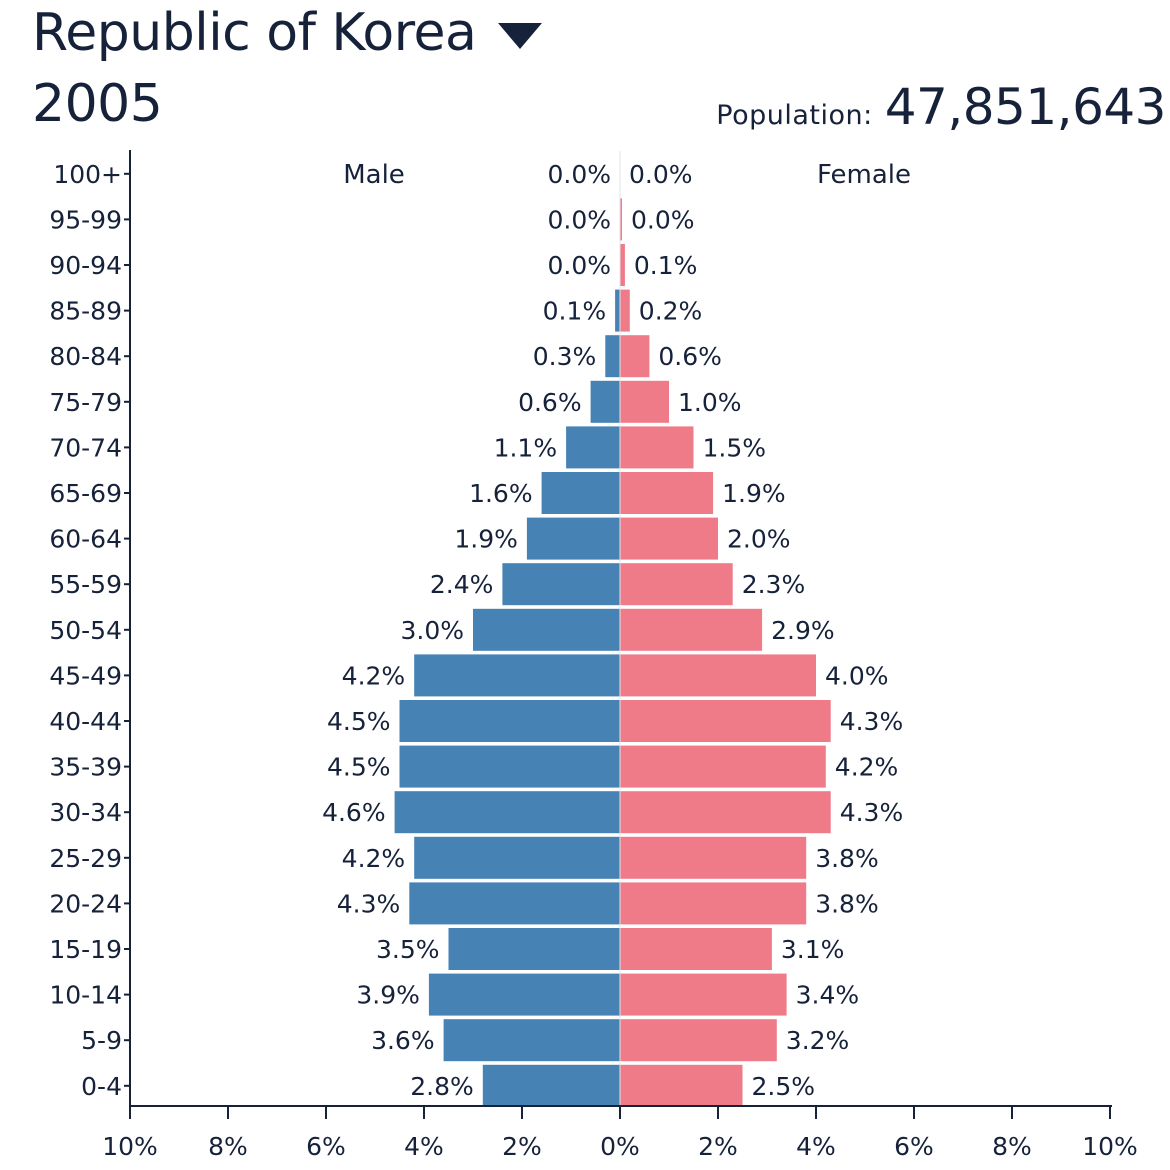 The width and height of the screenshot is (1170, 1170). What do you see at coordinates (565, 356) in the screenshot?
I see `male-value-label: 0.3%` at bounding box center [565, 356].